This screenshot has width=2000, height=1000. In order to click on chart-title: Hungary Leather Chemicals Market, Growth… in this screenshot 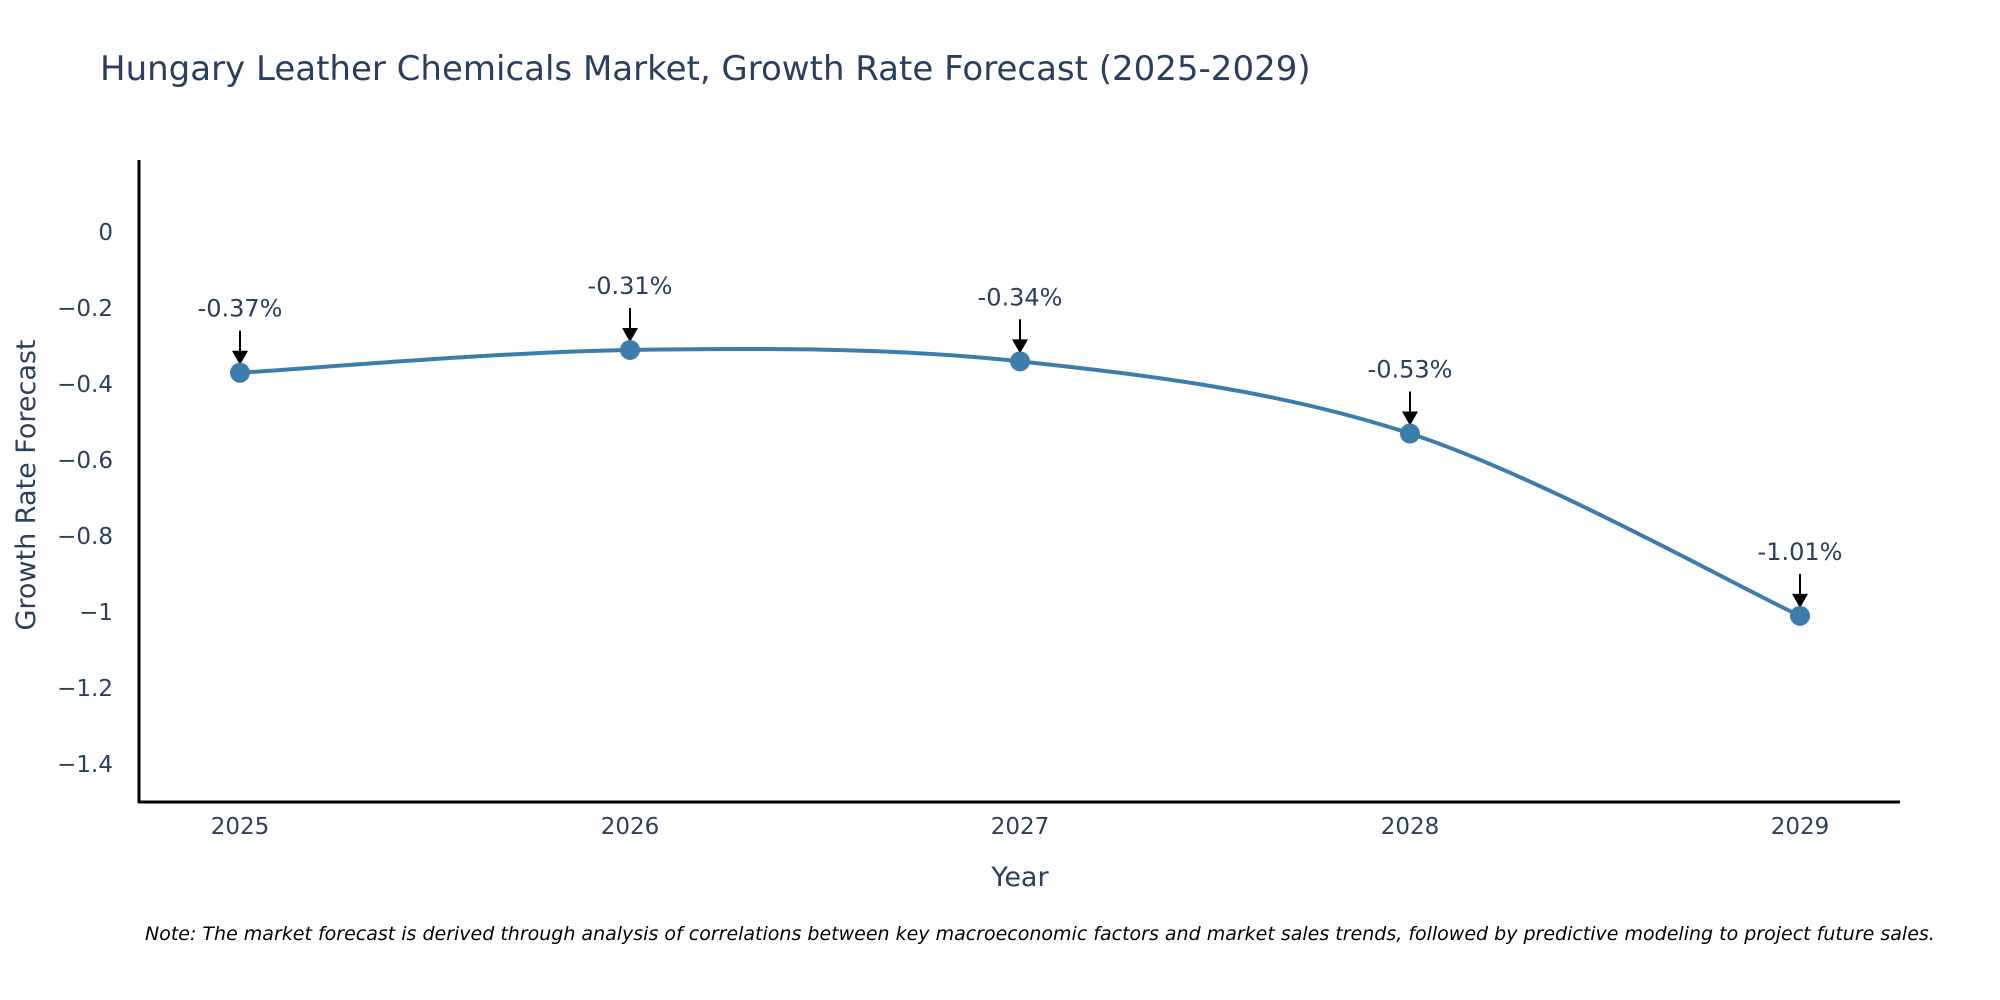, I will do `click(705, 69)`.